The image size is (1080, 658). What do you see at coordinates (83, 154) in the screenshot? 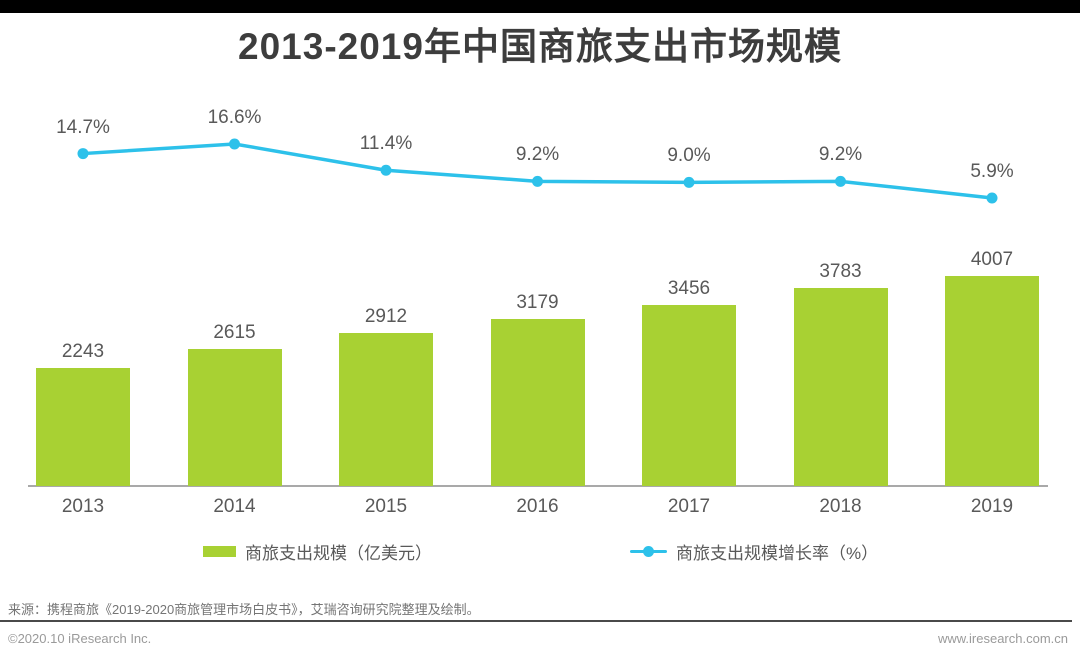
I see `growth-point-2013` at bounding box center [83, 154].